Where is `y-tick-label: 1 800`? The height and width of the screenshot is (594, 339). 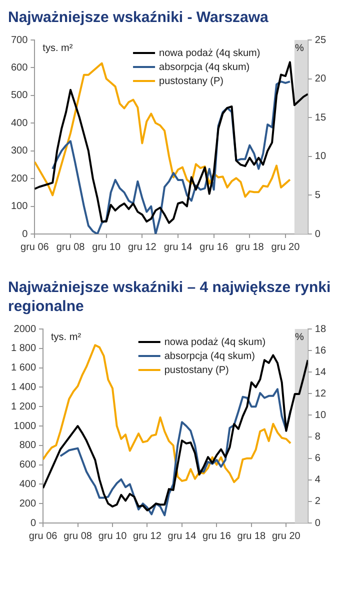
y-tick-label: 1 800 is located at coordinates (23, 348).